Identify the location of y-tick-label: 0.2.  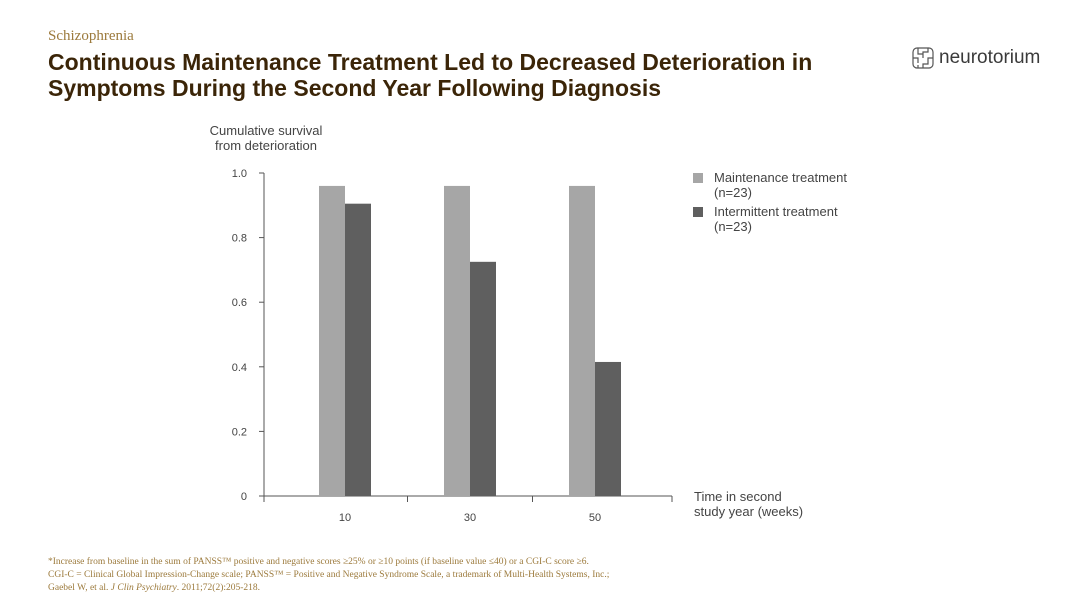
(239, 432).